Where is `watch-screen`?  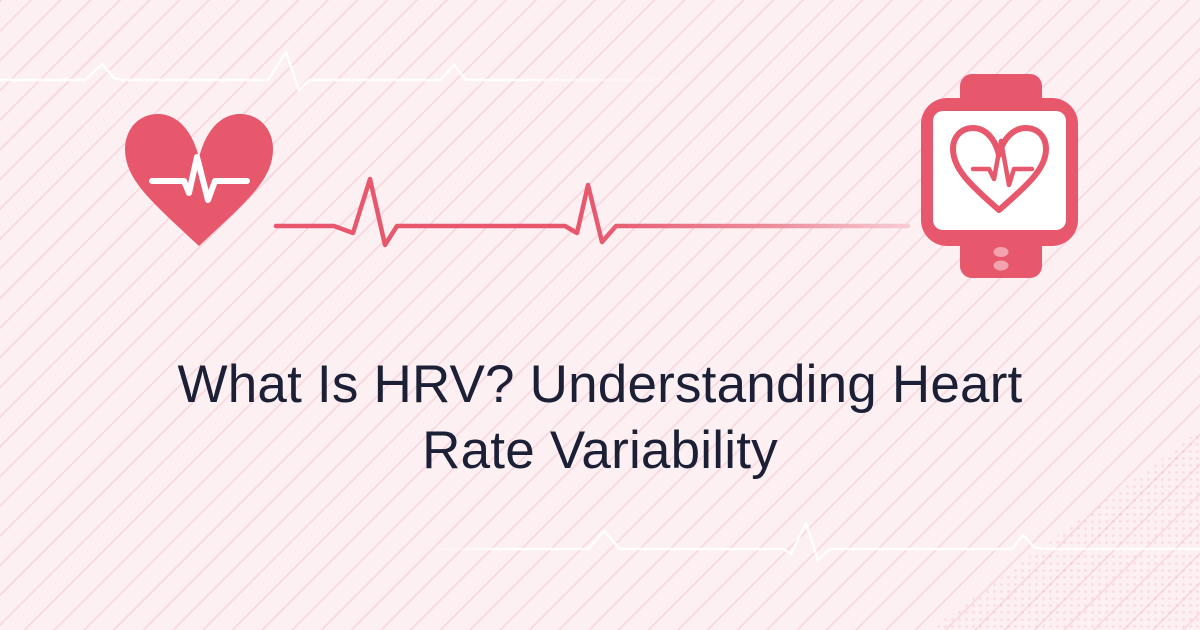
watch-screen is located at coordinates (999, 170).